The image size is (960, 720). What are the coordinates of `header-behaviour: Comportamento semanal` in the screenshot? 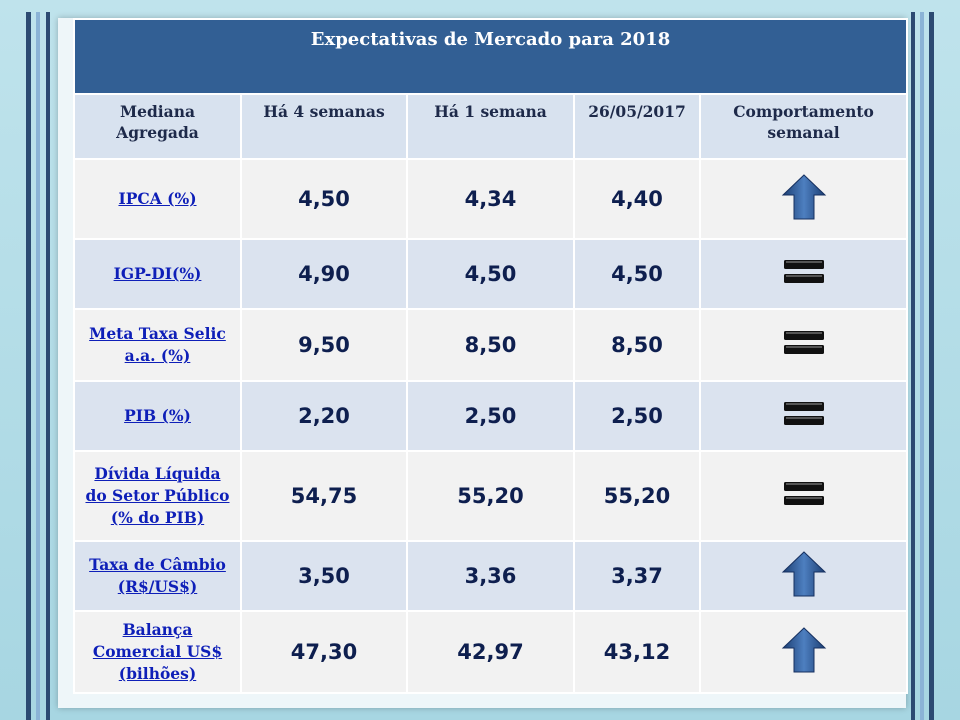 It's located at (803, 126).